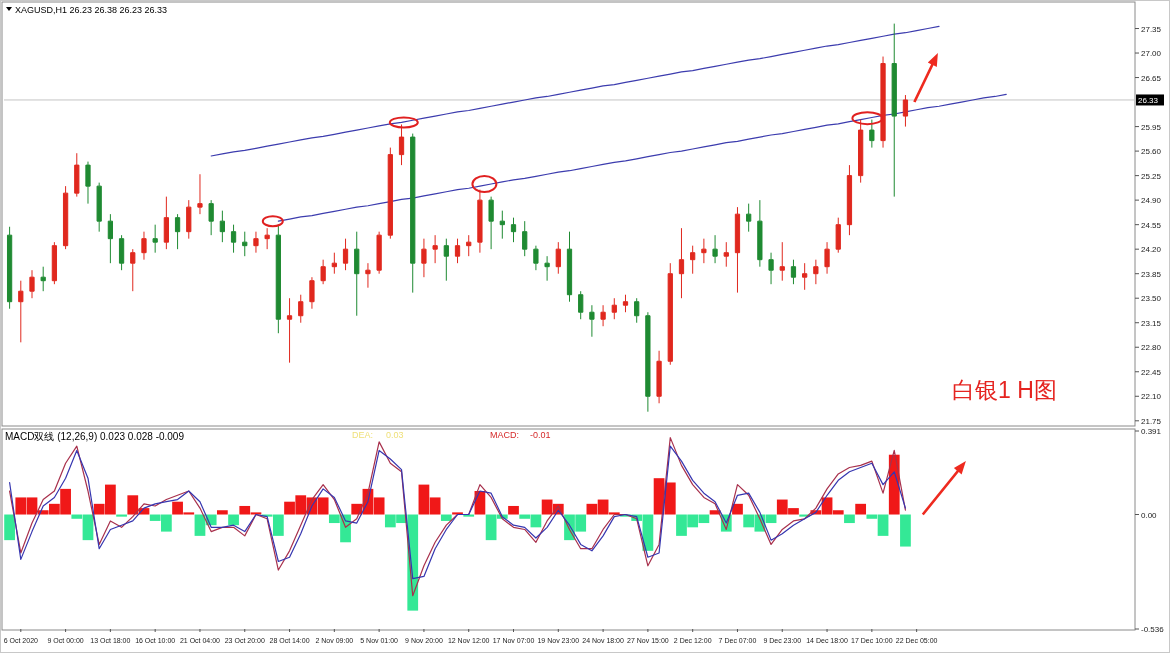  I want to click on y-tick-label: 21.75, so click(1151, 421).